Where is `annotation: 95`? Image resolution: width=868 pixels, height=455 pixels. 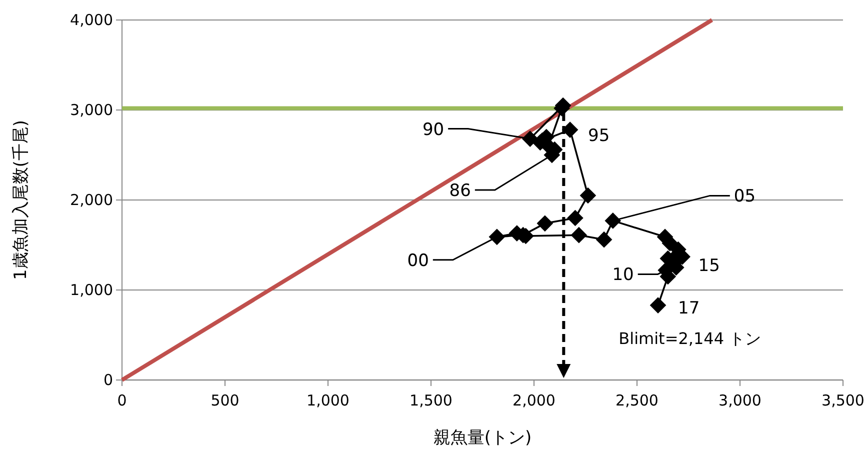 annotation: 95 is located at coordinates (599, 136).